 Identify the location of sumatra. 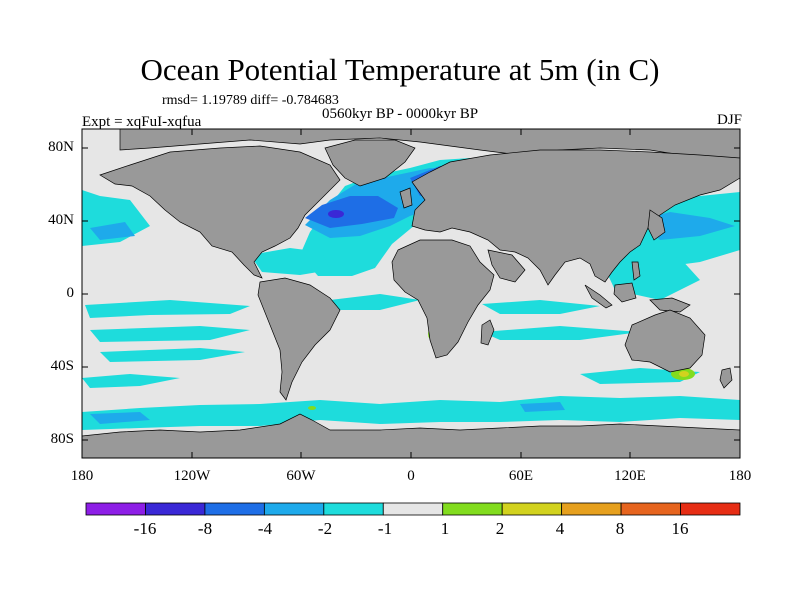
(598, 296).